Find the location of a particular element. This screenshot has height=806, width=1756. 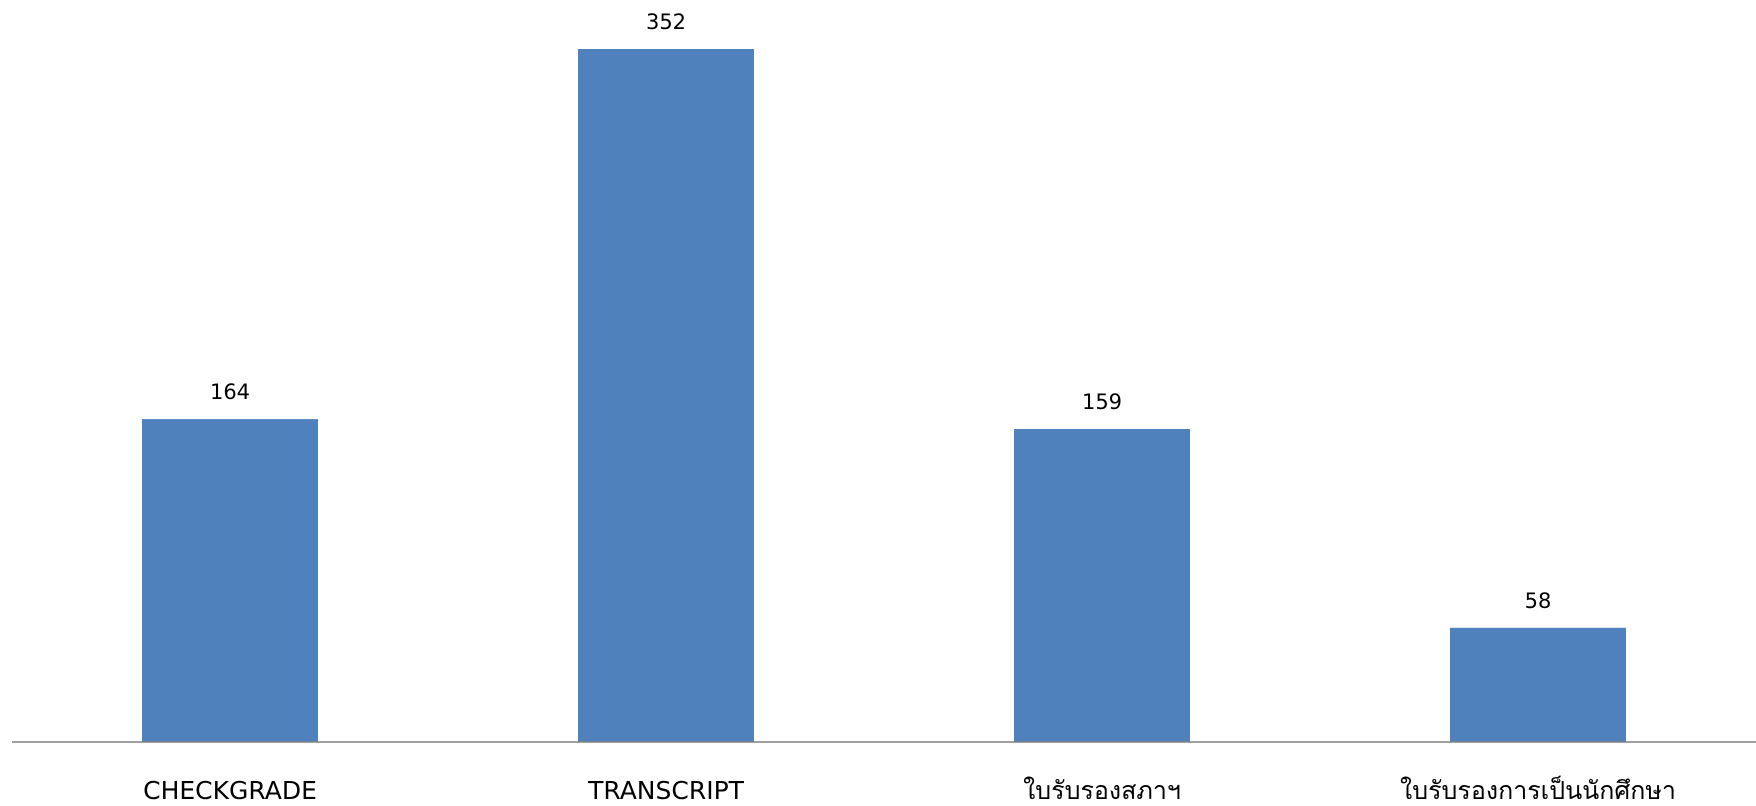

x-tick-label-4: ใบรับรองการเป็นนักศึกษา is located at coordinates (1538, 790).